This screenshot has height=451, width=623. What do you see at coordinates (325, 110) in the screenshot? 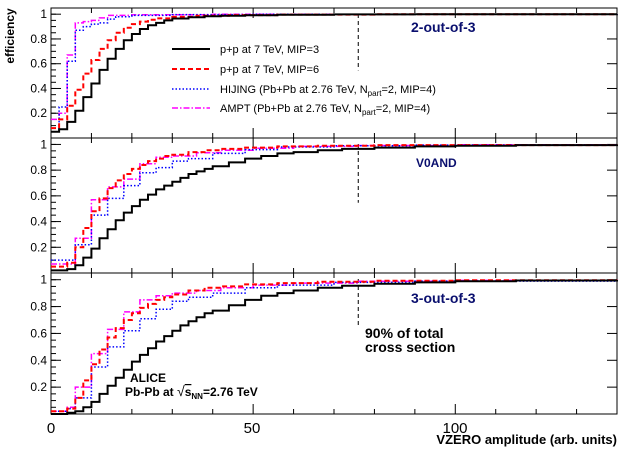
I see `legend-label-ampt: AMPT (Pb+Pb at 2.76 TeV, Npart=2, MIP=4)` at bounding box center [325, 110].